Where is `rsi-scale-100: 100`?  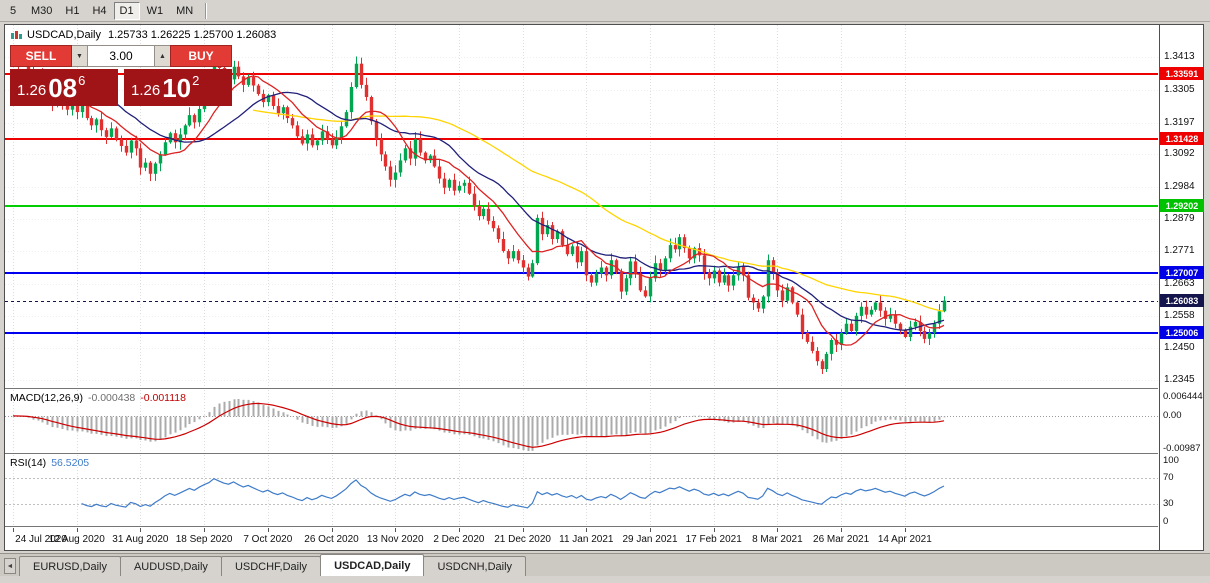
rsi-scale-100: 100 is located at coordinates (1171, 460).